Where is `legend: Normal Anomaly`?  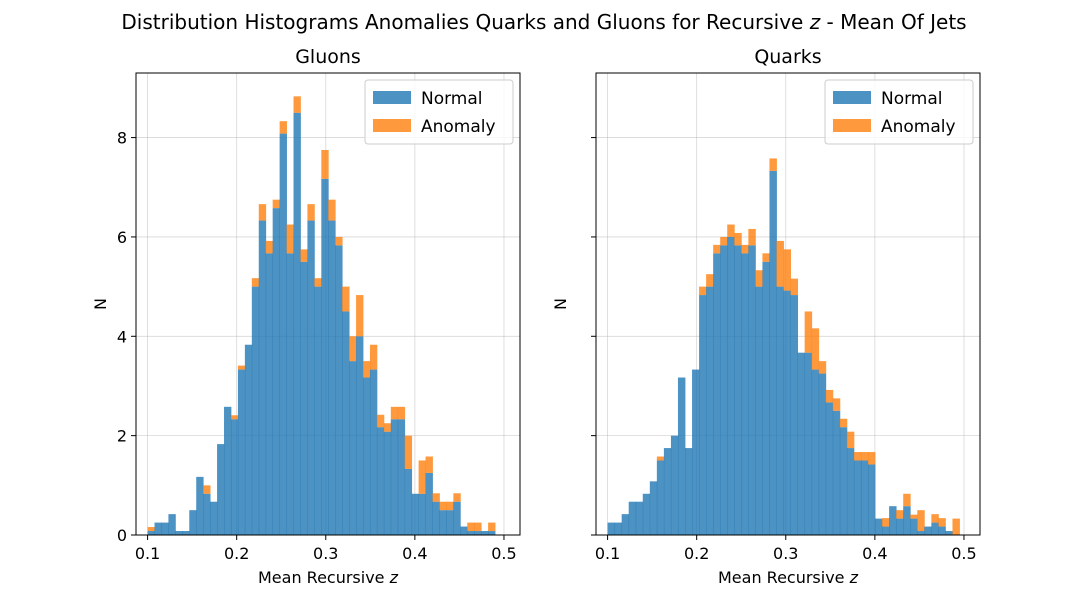
legend: Normal Anomaly is located at coordinates (439, 112).